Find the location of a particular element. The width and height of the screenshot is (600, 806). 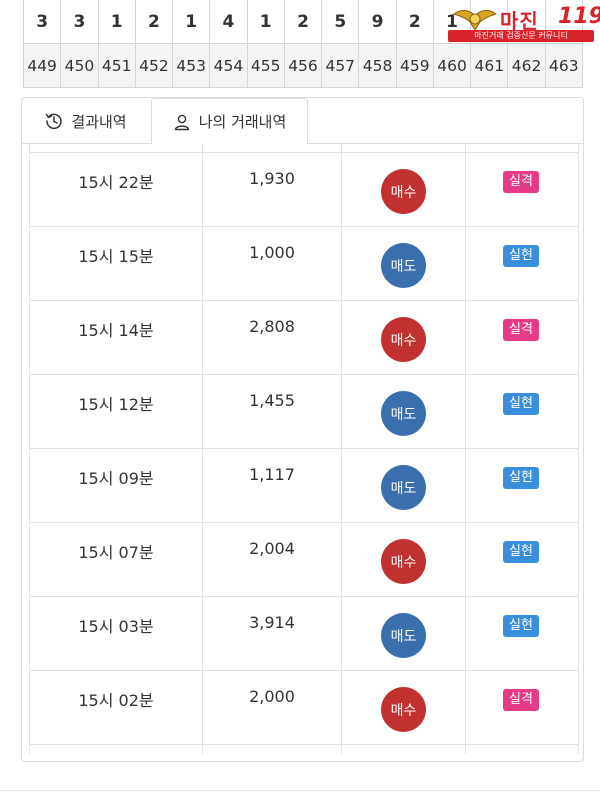

trade-row: 15시 12분 1,455 매도 실현 is located at coordinates (304, 411).